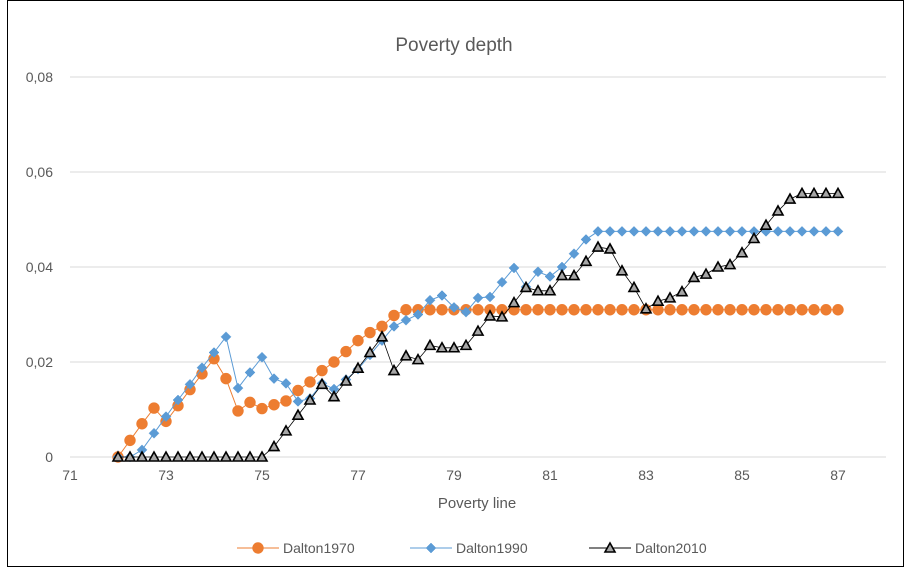 The image size is (908, 571). What do you see at coordinates (319, 548) in the screenshot?
I see `legend-label: Dalton1970` at bounding box center [319, 548].